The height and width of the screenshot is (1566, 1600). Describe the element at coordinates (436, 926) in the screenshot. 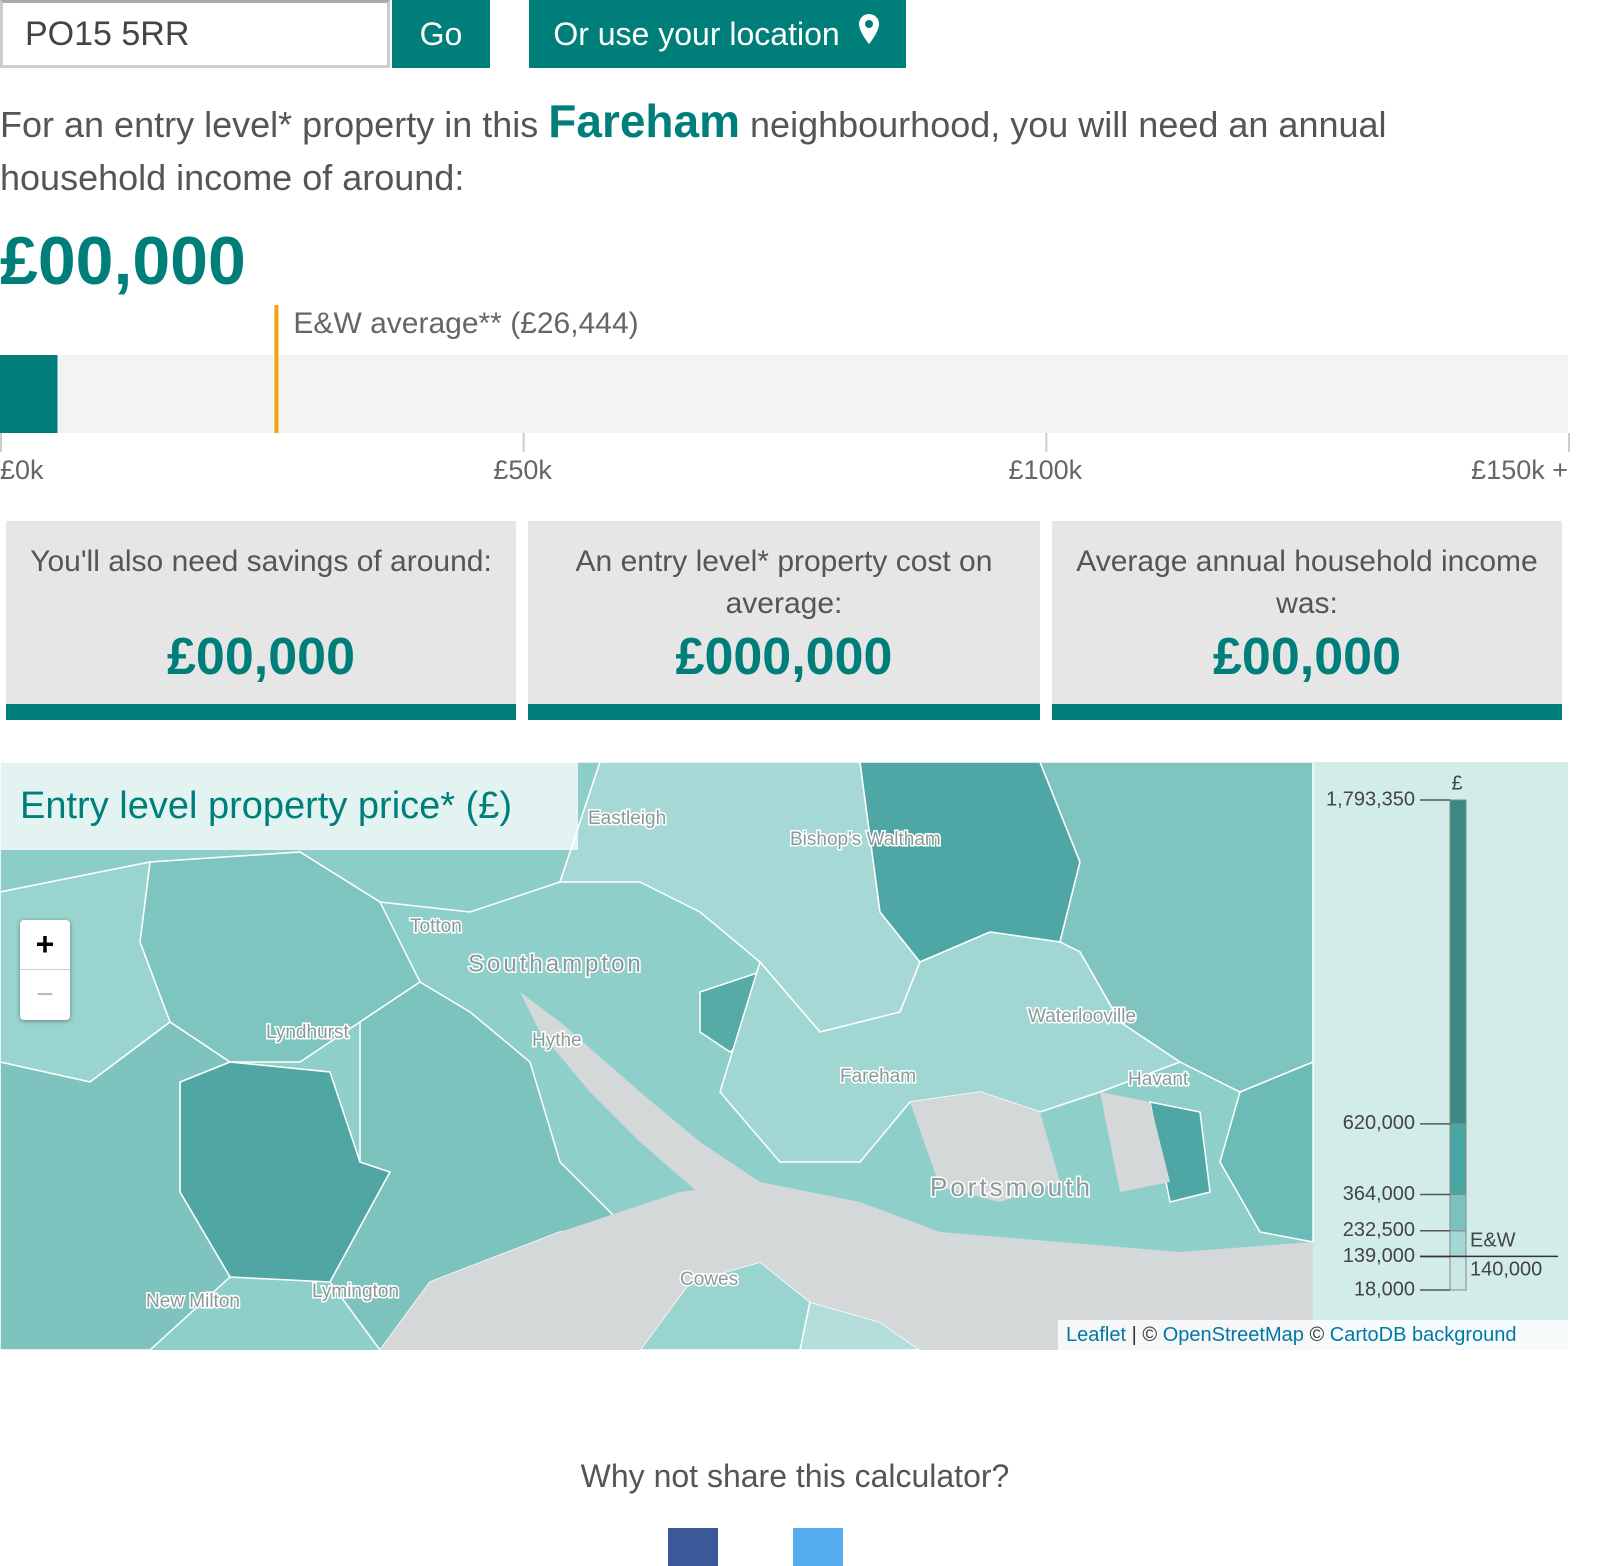

I see `place-label: Totton` at that location.